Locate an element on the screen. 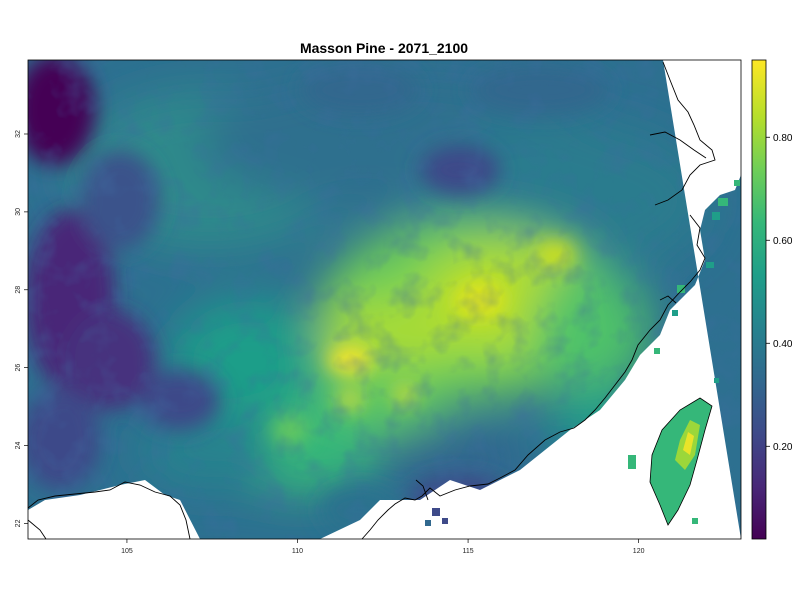  y-tick-label: 26 is located at coordinates (18, 368).